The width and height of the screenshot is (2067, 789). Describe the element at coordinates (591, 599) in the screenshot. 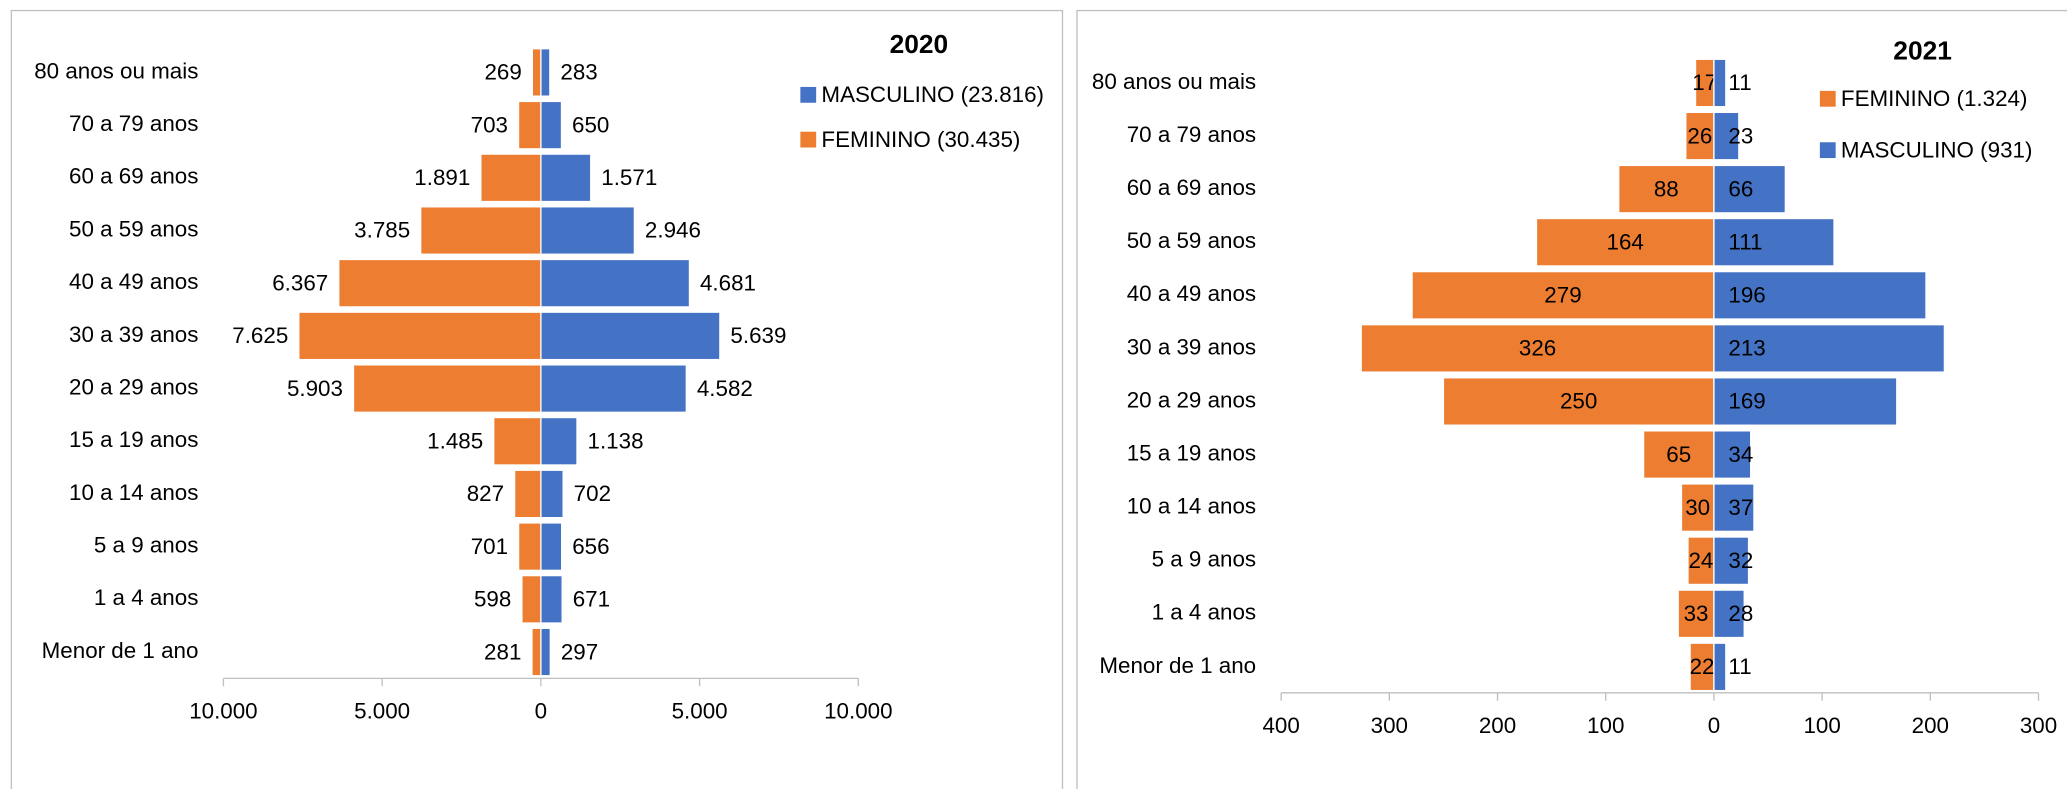

I see `value-label: 671` at that location.